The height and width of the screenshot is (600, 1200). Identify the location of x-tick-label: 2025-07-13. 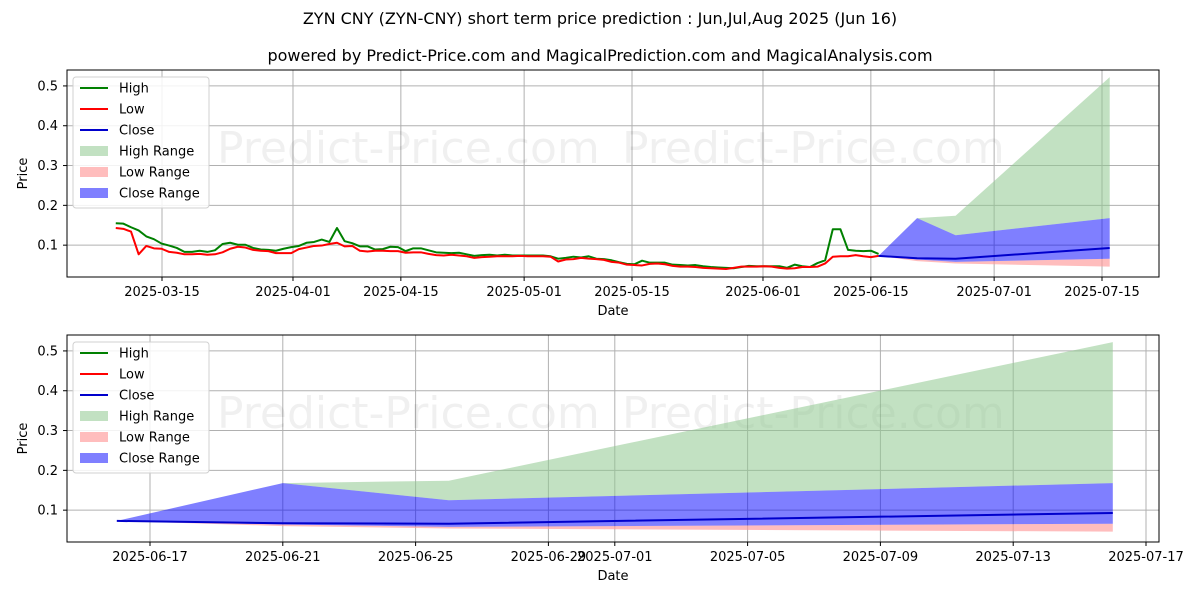
(1013, 557).